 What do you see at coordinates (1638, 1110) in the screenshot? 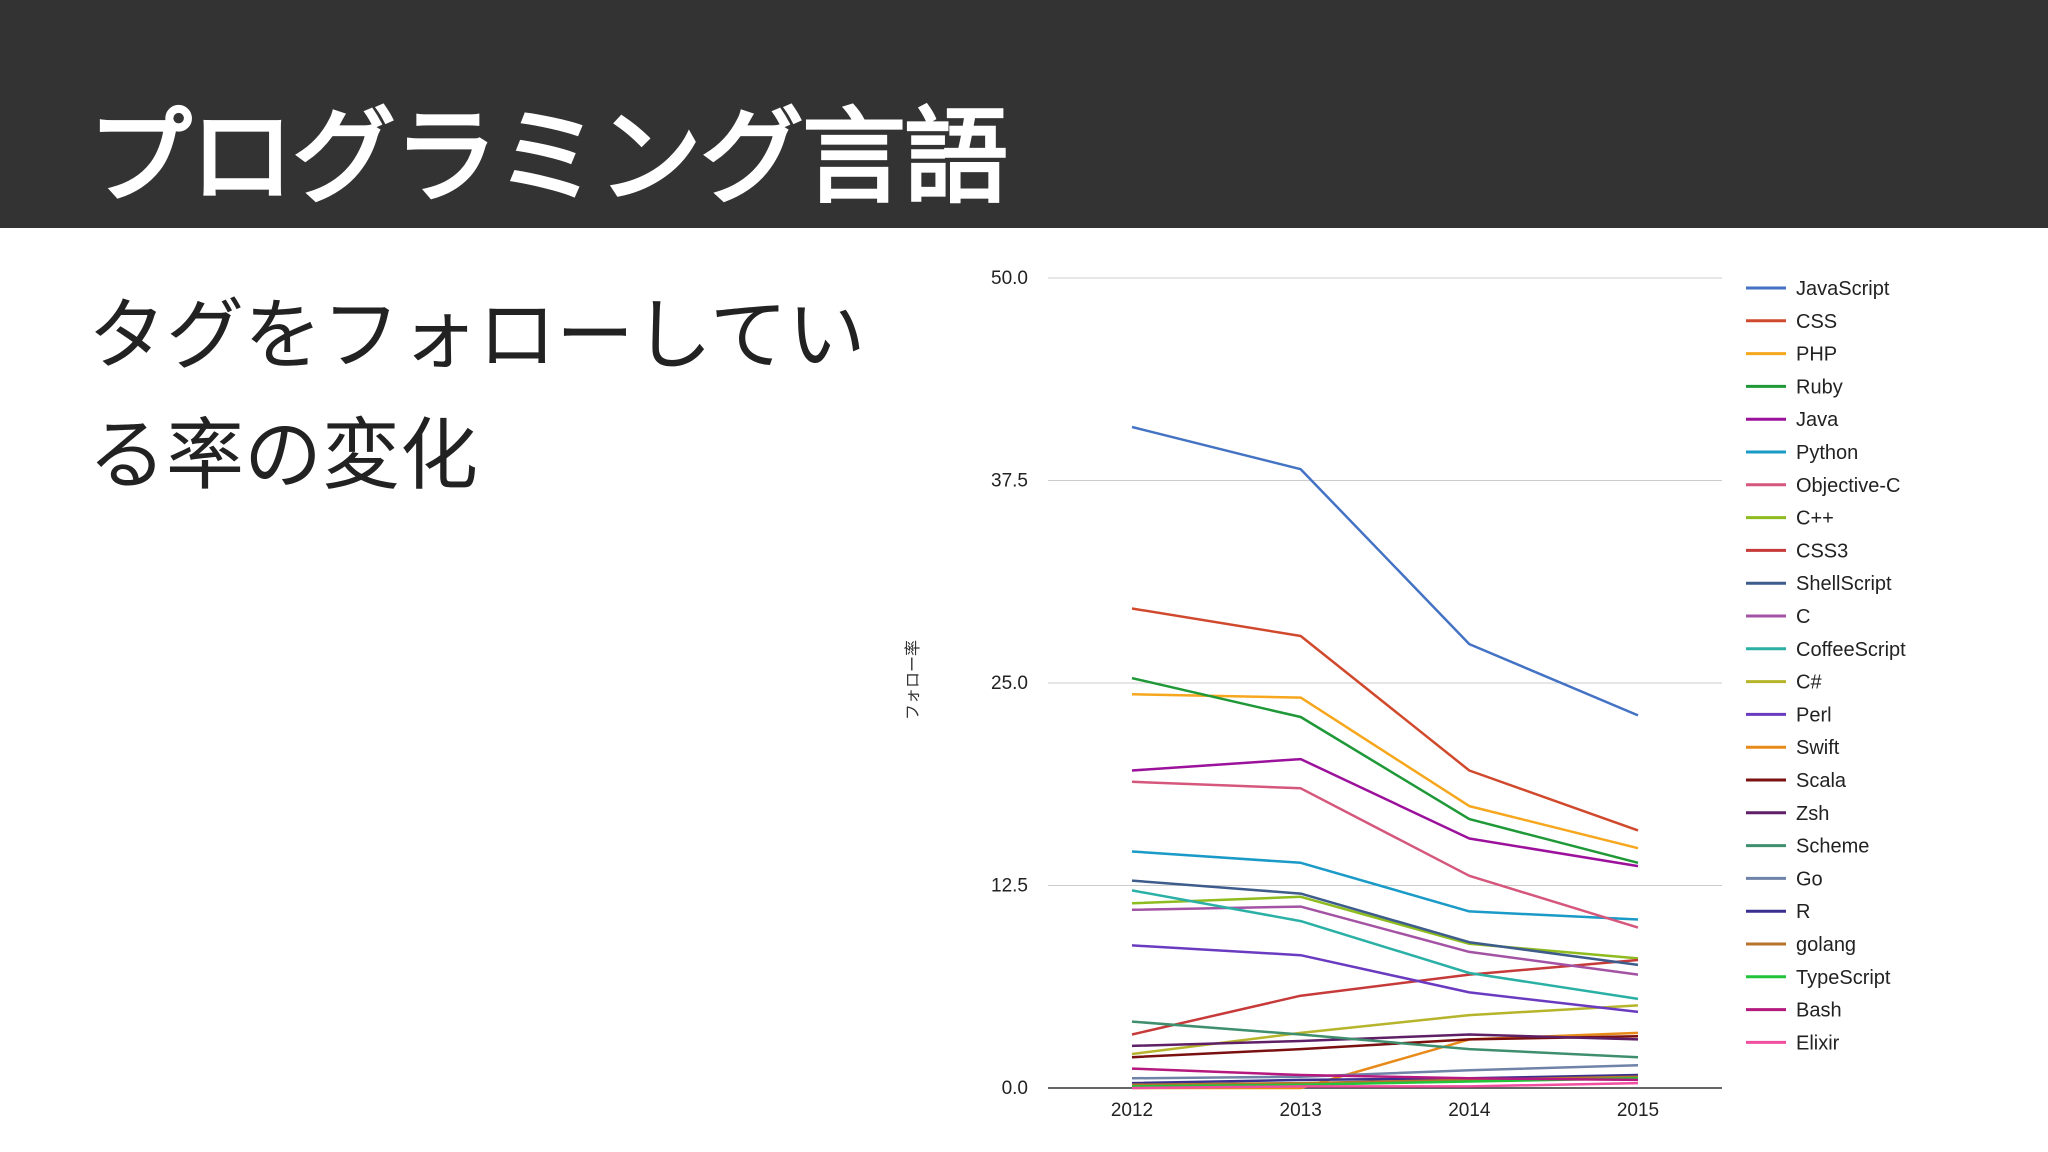
I see `x-tick-label: 2015` at bounding box center [1638, 1110].